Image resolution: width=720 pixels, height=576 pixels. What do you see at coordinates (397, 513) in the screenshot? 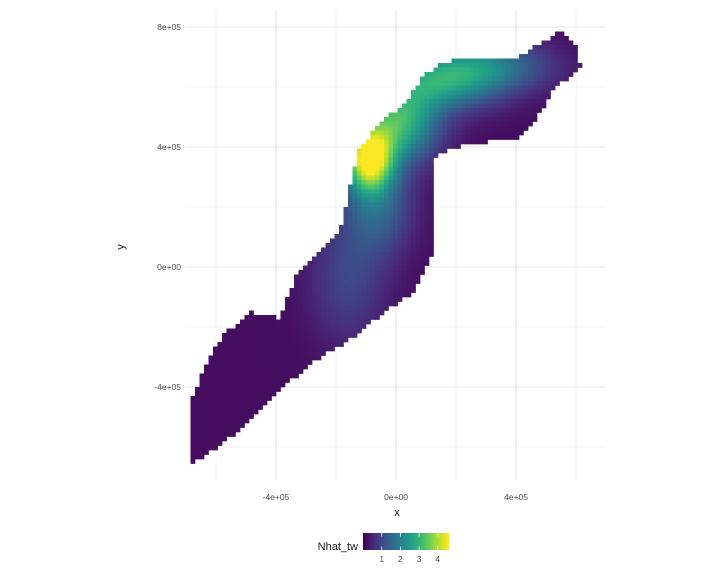
I see `x-axis-title: x` at bounding box center [397, 513].